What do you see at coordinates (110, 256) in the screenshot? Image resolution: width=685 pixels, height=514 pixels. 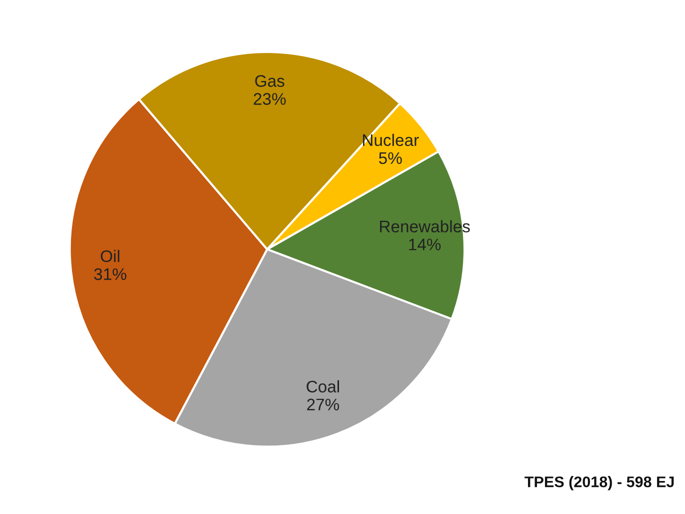 I see `slice-label: Oil` at bounding box center [110, 256].